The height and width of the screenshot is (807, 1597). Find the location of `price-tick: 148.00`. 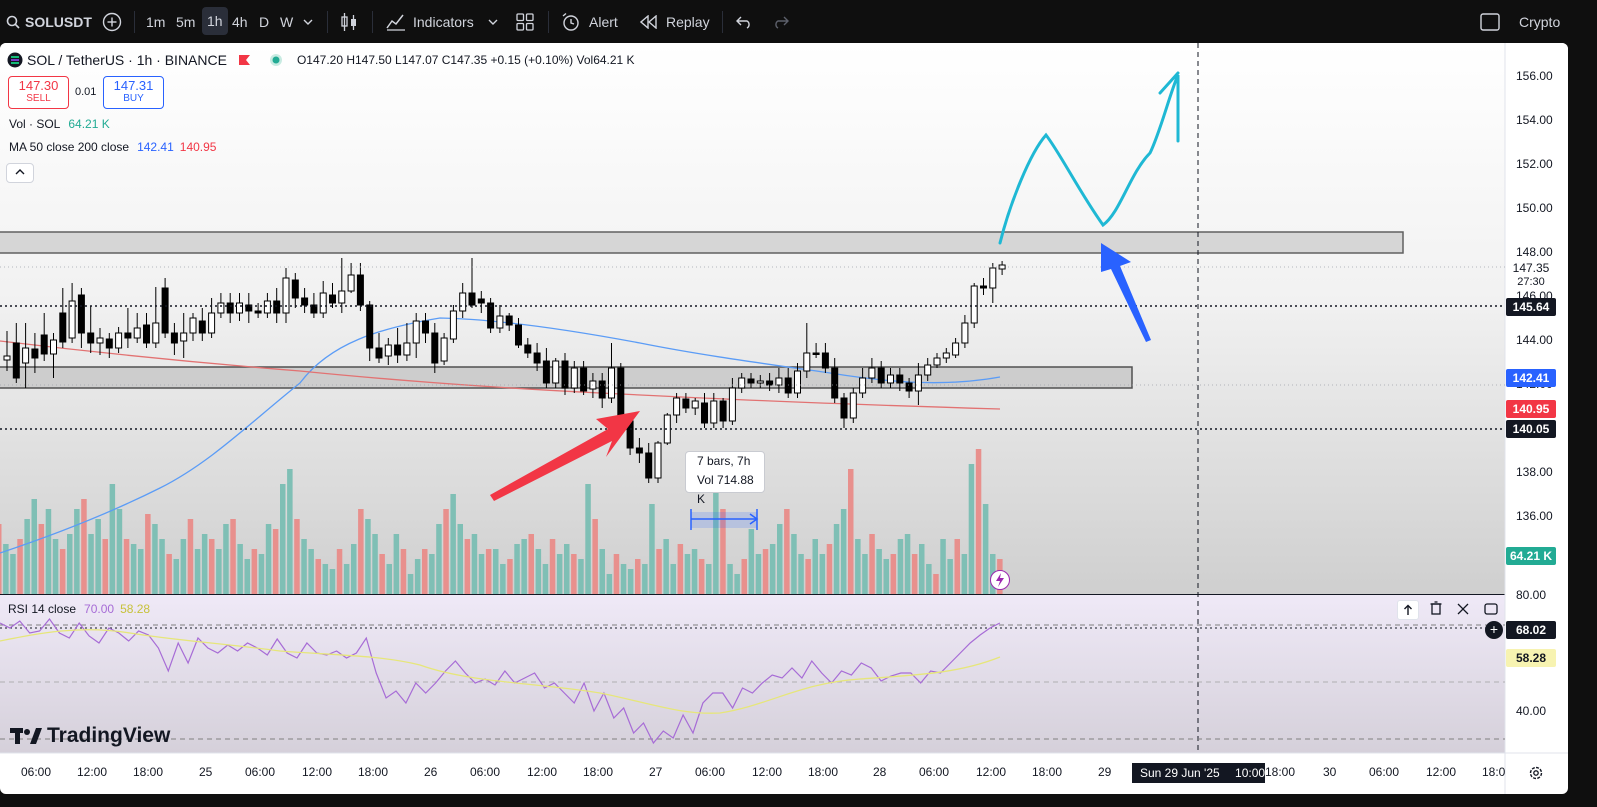

price-tick: 148.00 is located at coordinates (1534, 252).